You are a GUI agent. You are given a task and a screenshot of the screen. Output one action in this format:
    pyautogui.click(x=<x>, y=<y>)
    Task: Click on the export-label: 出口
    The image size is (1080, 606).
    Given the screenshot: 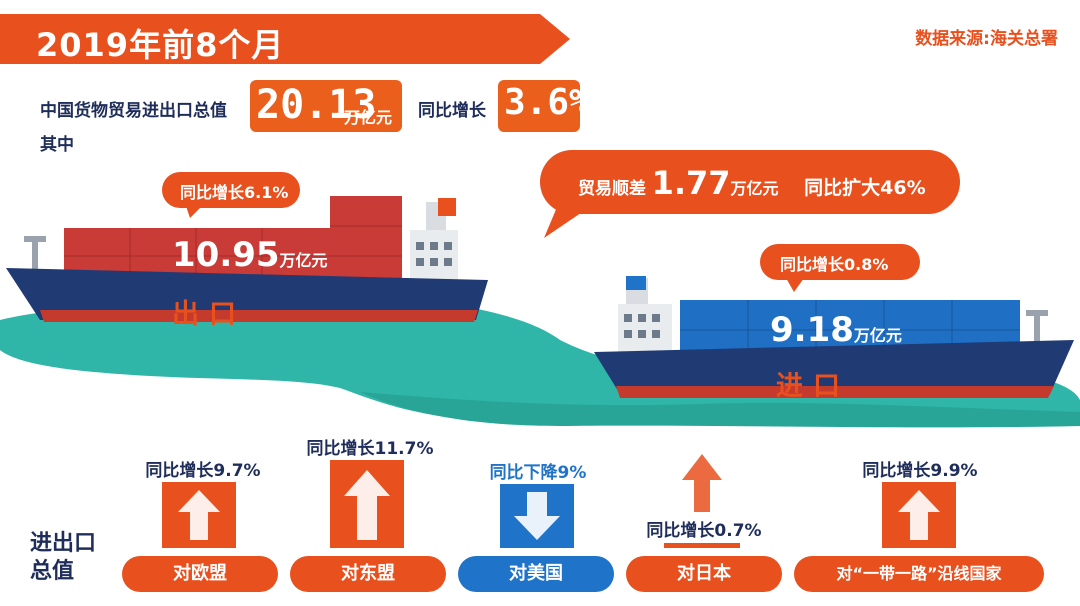 What is the action you would take?
    pyautogui.click(x=209, y=314)
    